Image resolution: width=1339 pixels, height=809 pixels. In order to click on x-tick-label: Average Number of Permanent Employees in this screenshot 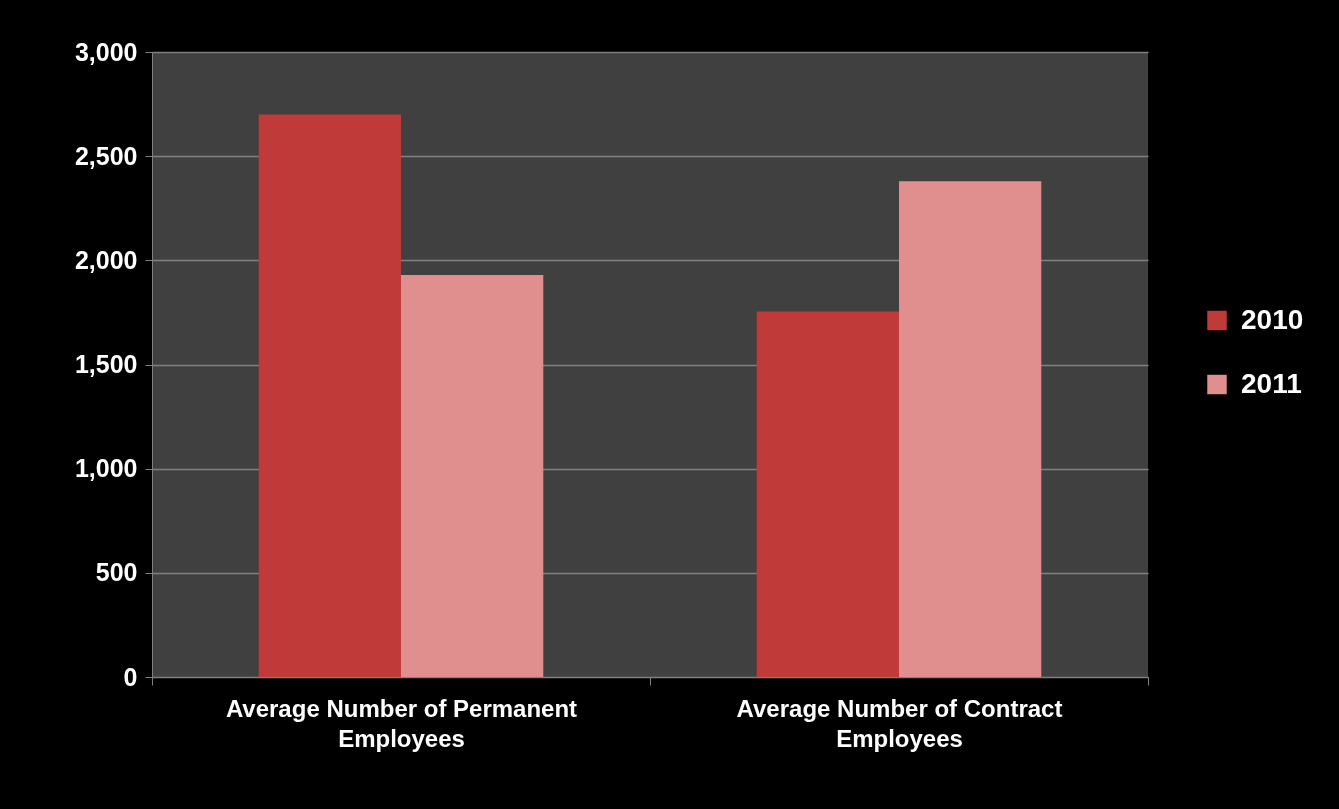, I will do `click(401, 723)`.